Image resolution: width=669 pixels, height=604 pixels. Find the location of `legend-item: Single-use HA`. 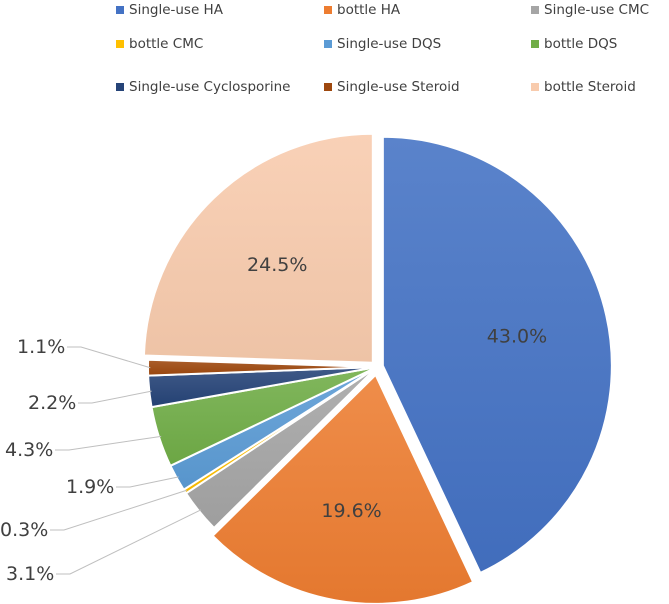

legend-item: Single-use HA is located at coordinates (169, 10).